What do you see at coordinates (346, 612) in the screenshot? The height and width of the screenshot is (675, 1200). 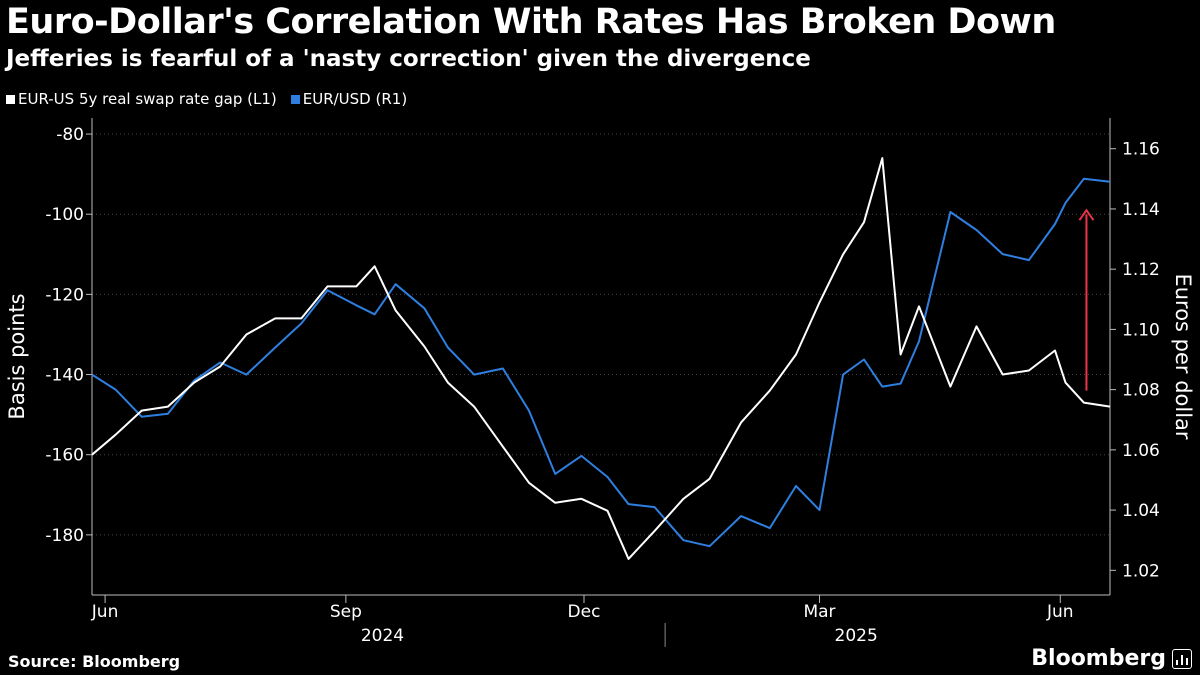 I see `x-tick-label-1: Sep` at bounding box center [346, 612].